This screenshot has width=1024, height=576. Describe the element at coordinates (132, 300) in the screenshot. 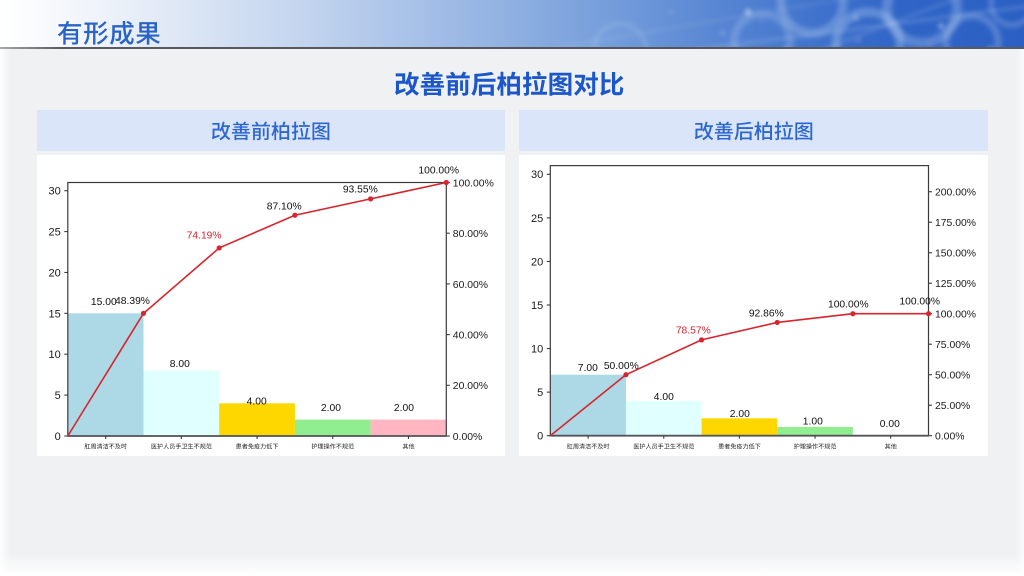

I see `svg-text: 48.39%` at that location.